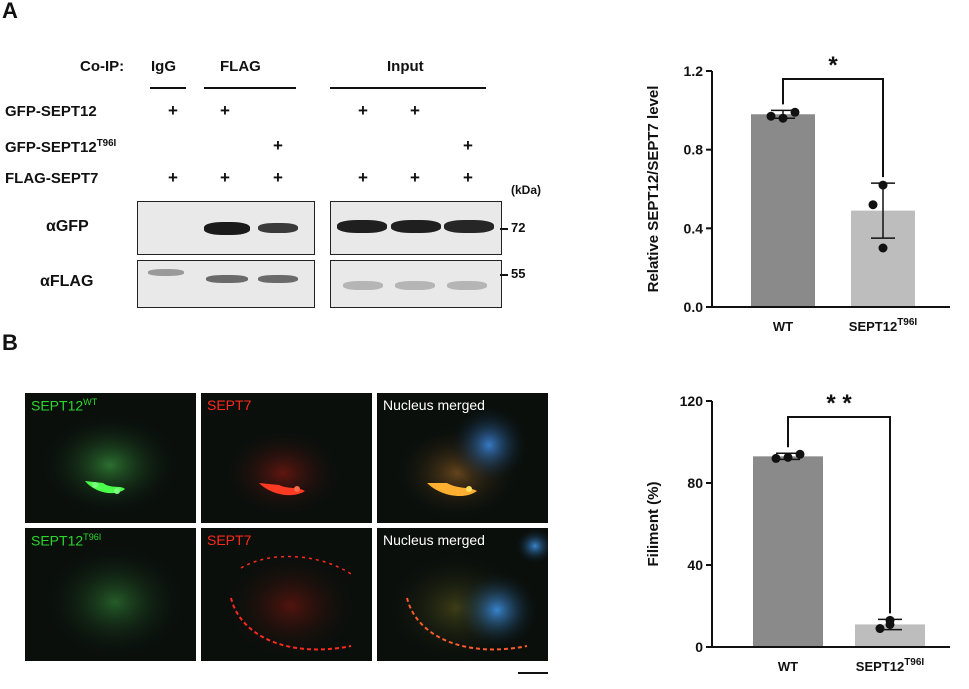  I want to click on row-flag-sept7: FLAG-SEPT7, so click(52, 178).